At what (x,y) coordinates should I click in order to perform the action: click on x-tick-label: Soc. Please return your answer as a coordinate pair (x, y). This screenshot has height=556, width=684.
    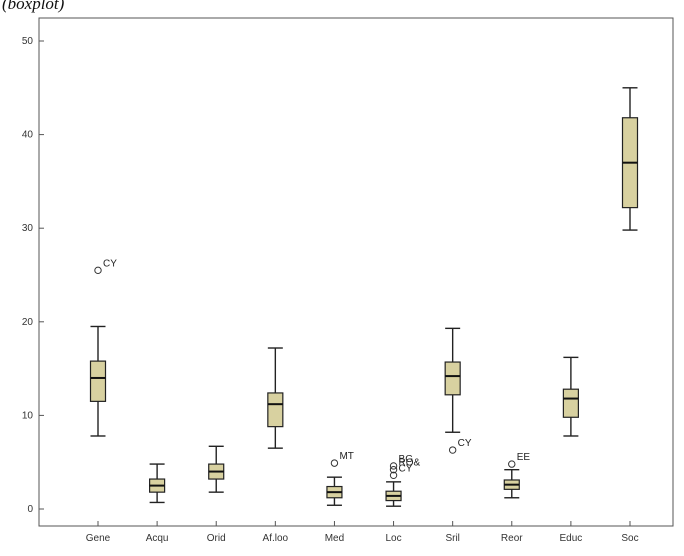
    Looking at the image, I should click on (629, 538).